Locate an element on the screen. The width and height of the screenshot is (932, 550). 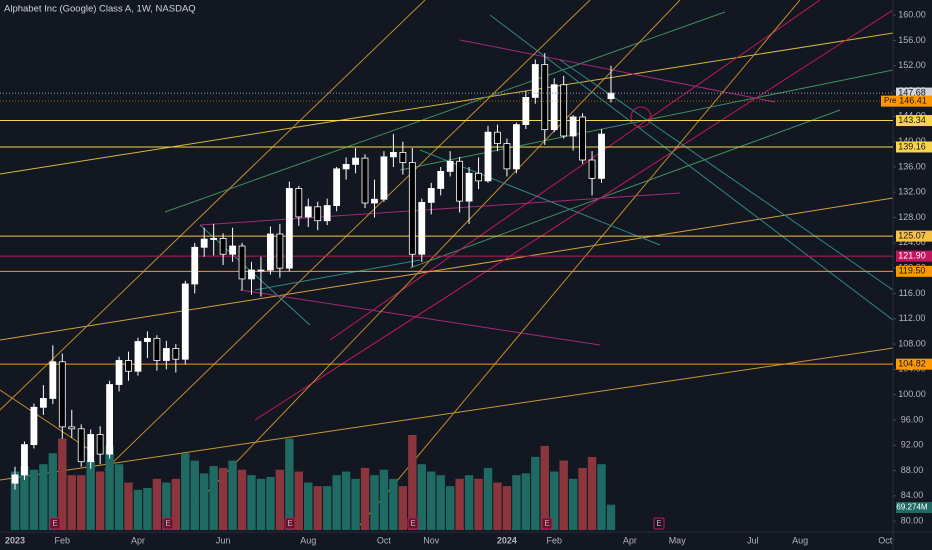
premarket-label: 146.41 is located at coordinates (913, 101).